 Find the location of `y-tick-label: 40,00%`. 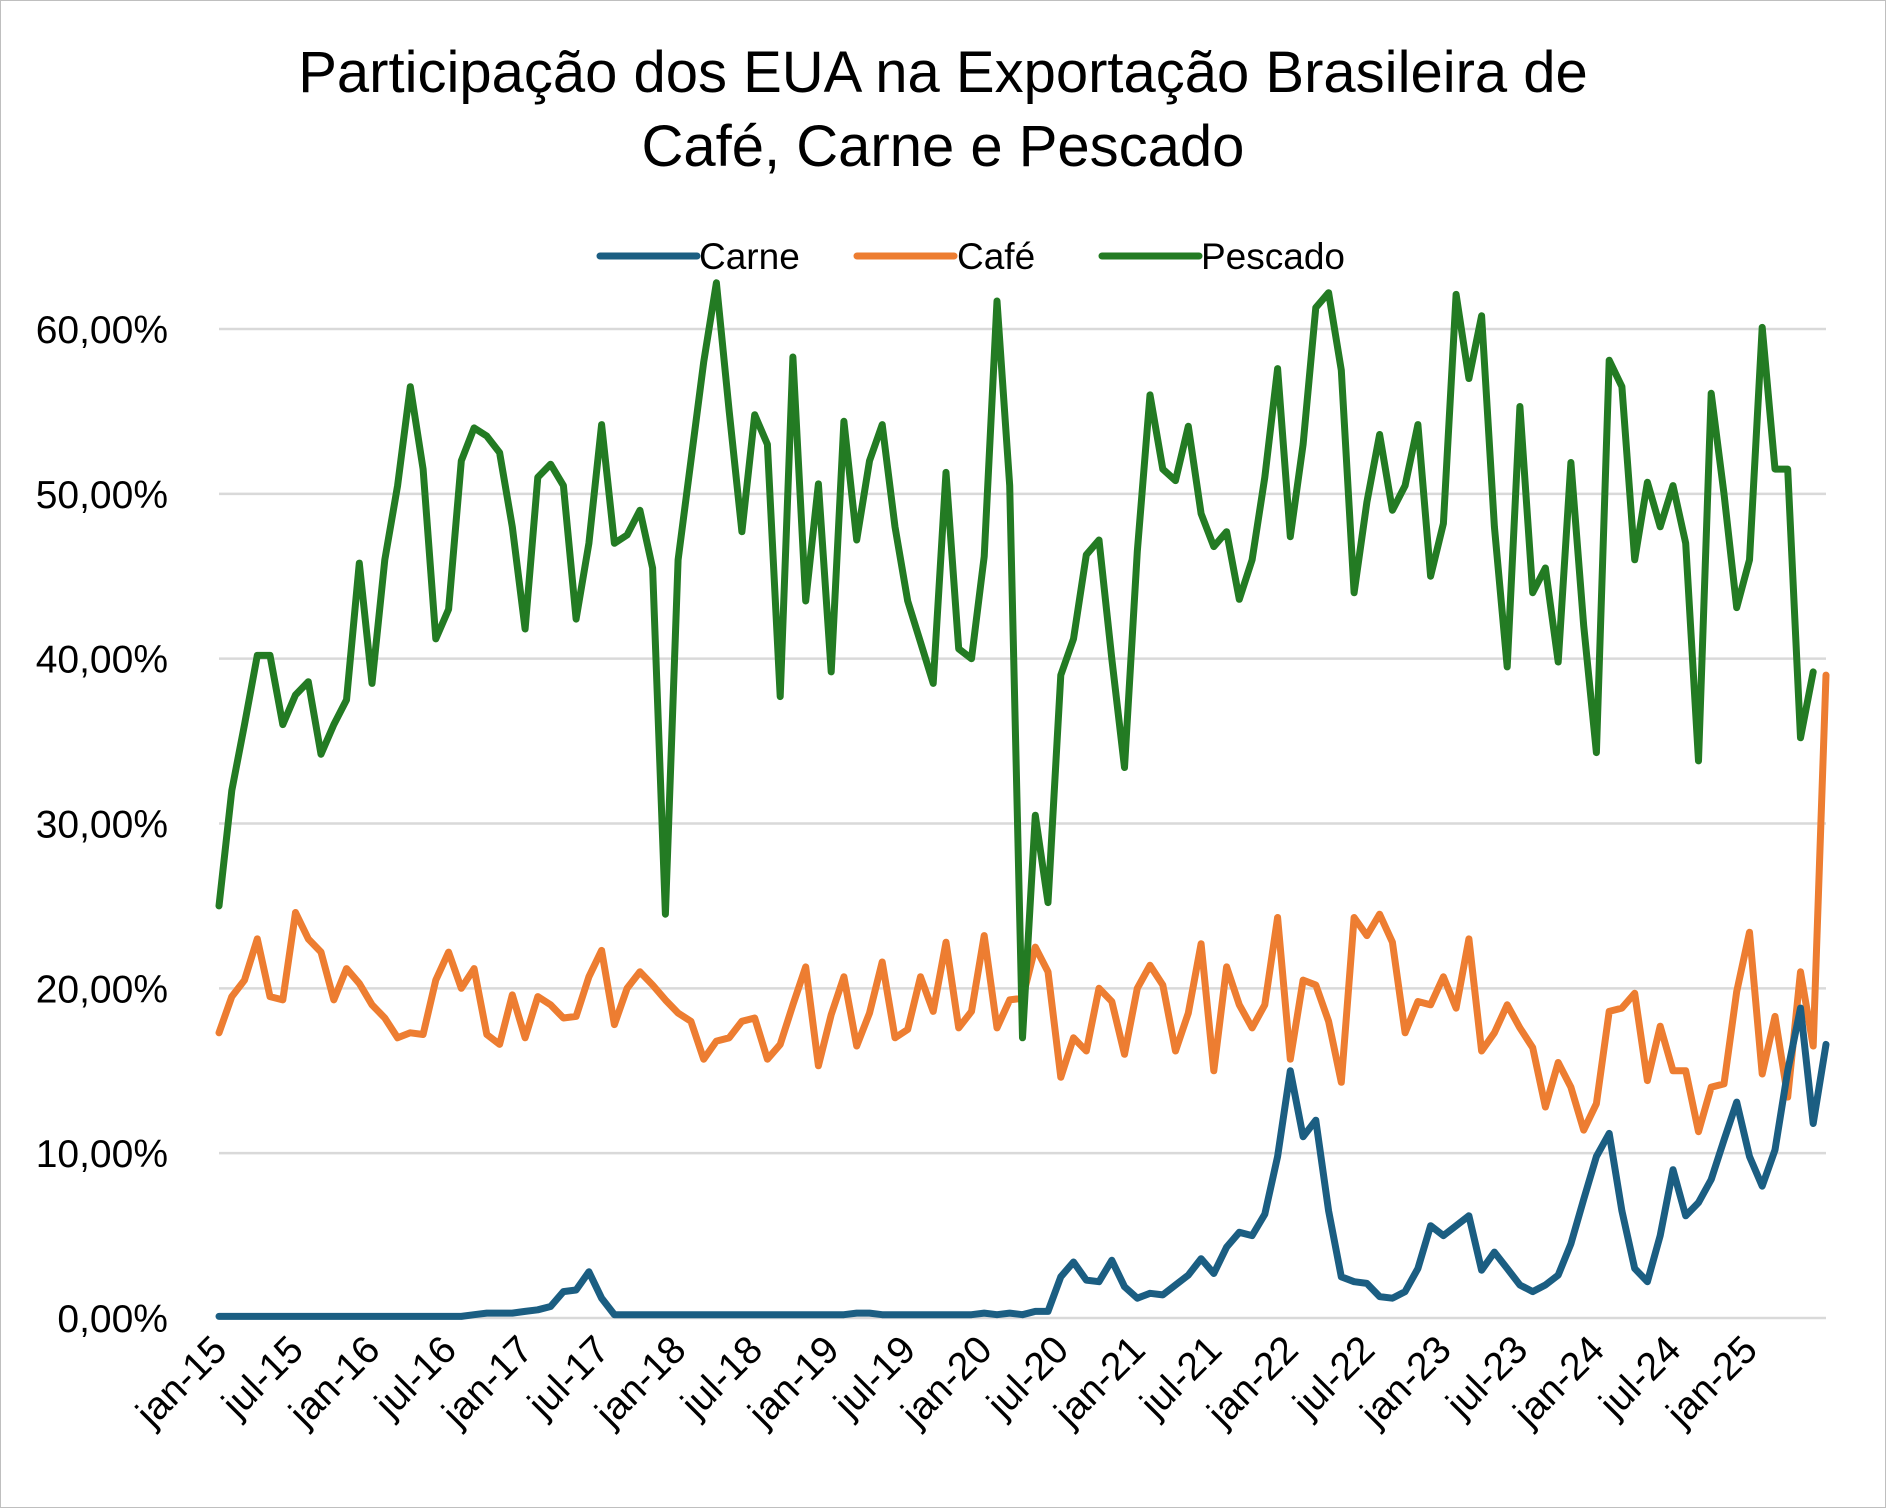

y-tick-label: 40,00% is located at coordinates (102, 660).